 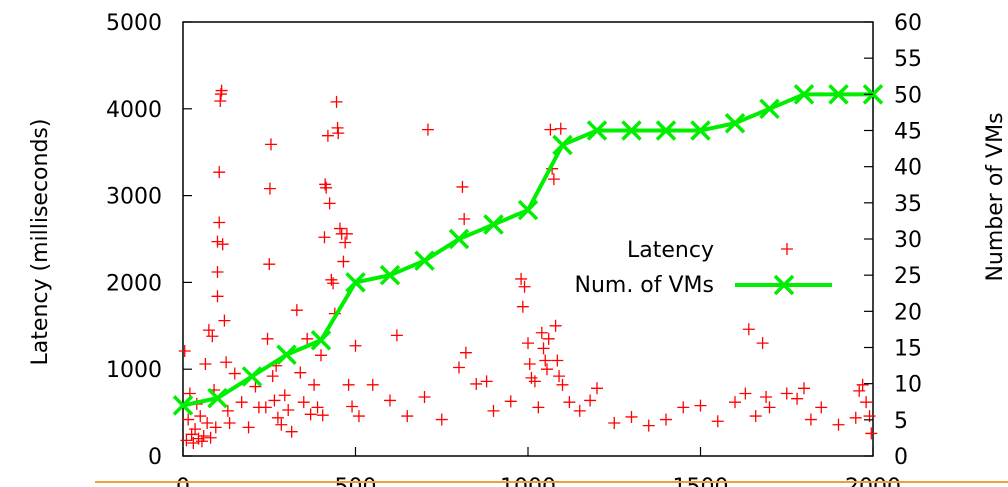 What do you see at coordinates (908, 385) in the screenshot?
I see `y2-tick-label: 10` at bounding box center [908, 385].